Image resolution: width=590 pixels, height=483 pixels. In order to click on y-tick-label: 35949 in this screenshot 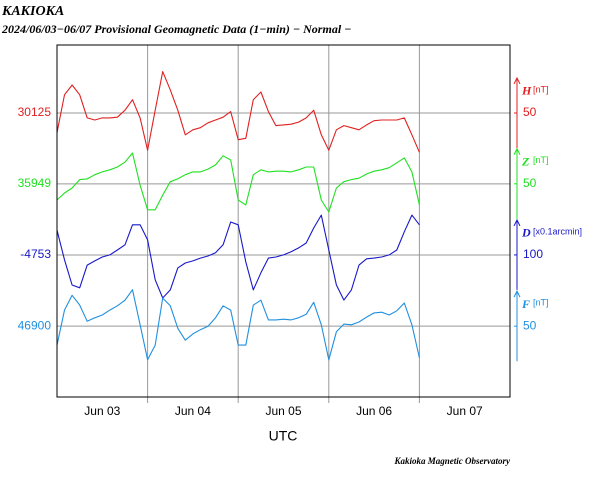, I will do `click(35, 183)`.